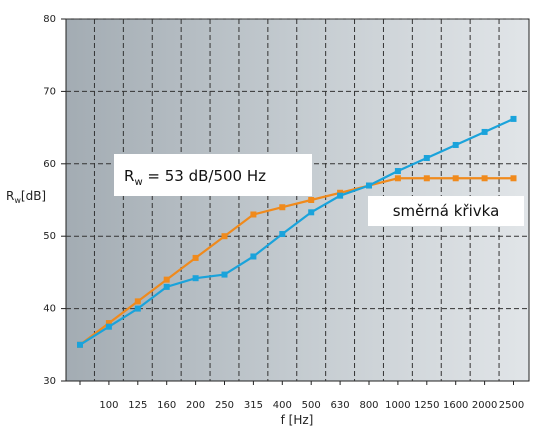  What do you see at coordinates (137, 405) in the screenshot?
I see `x-tick-label: 125` at bounding box center [137, 405].